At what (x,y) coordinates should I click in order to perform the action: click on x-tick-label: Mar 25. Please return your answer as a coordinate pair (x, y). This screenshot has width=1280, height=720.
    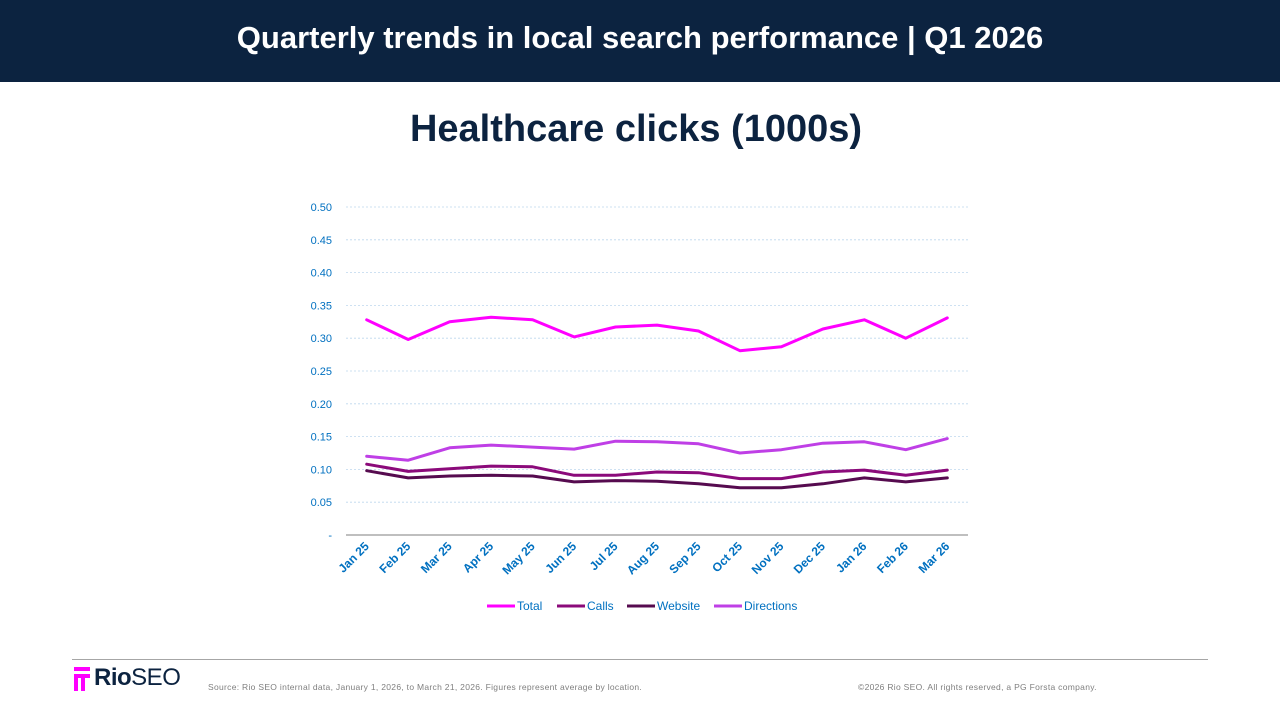
    Looking at the image, I should click on (436, 557).